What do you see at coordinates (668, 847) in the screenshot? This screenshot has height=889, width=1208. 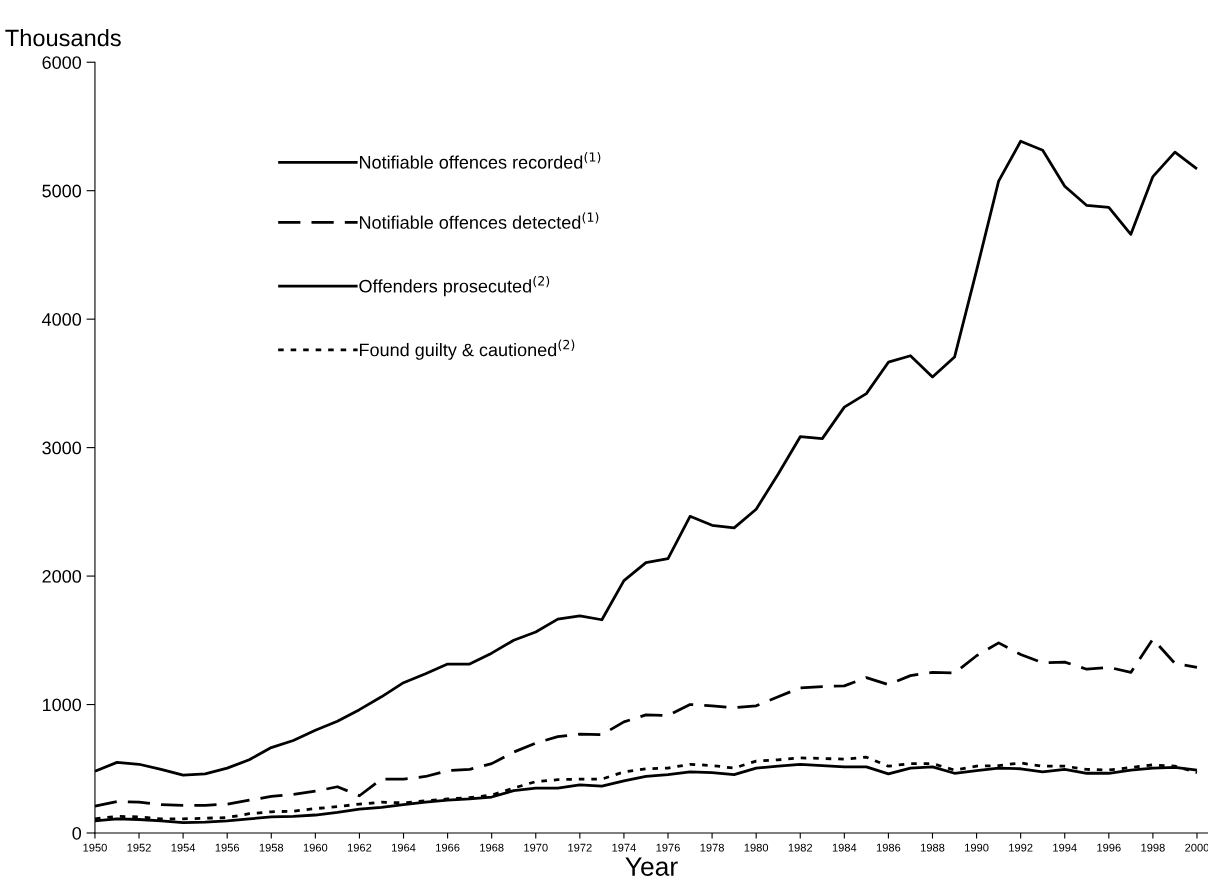 I see `x-tick-label: 1976` at bounding box center [668, 847].